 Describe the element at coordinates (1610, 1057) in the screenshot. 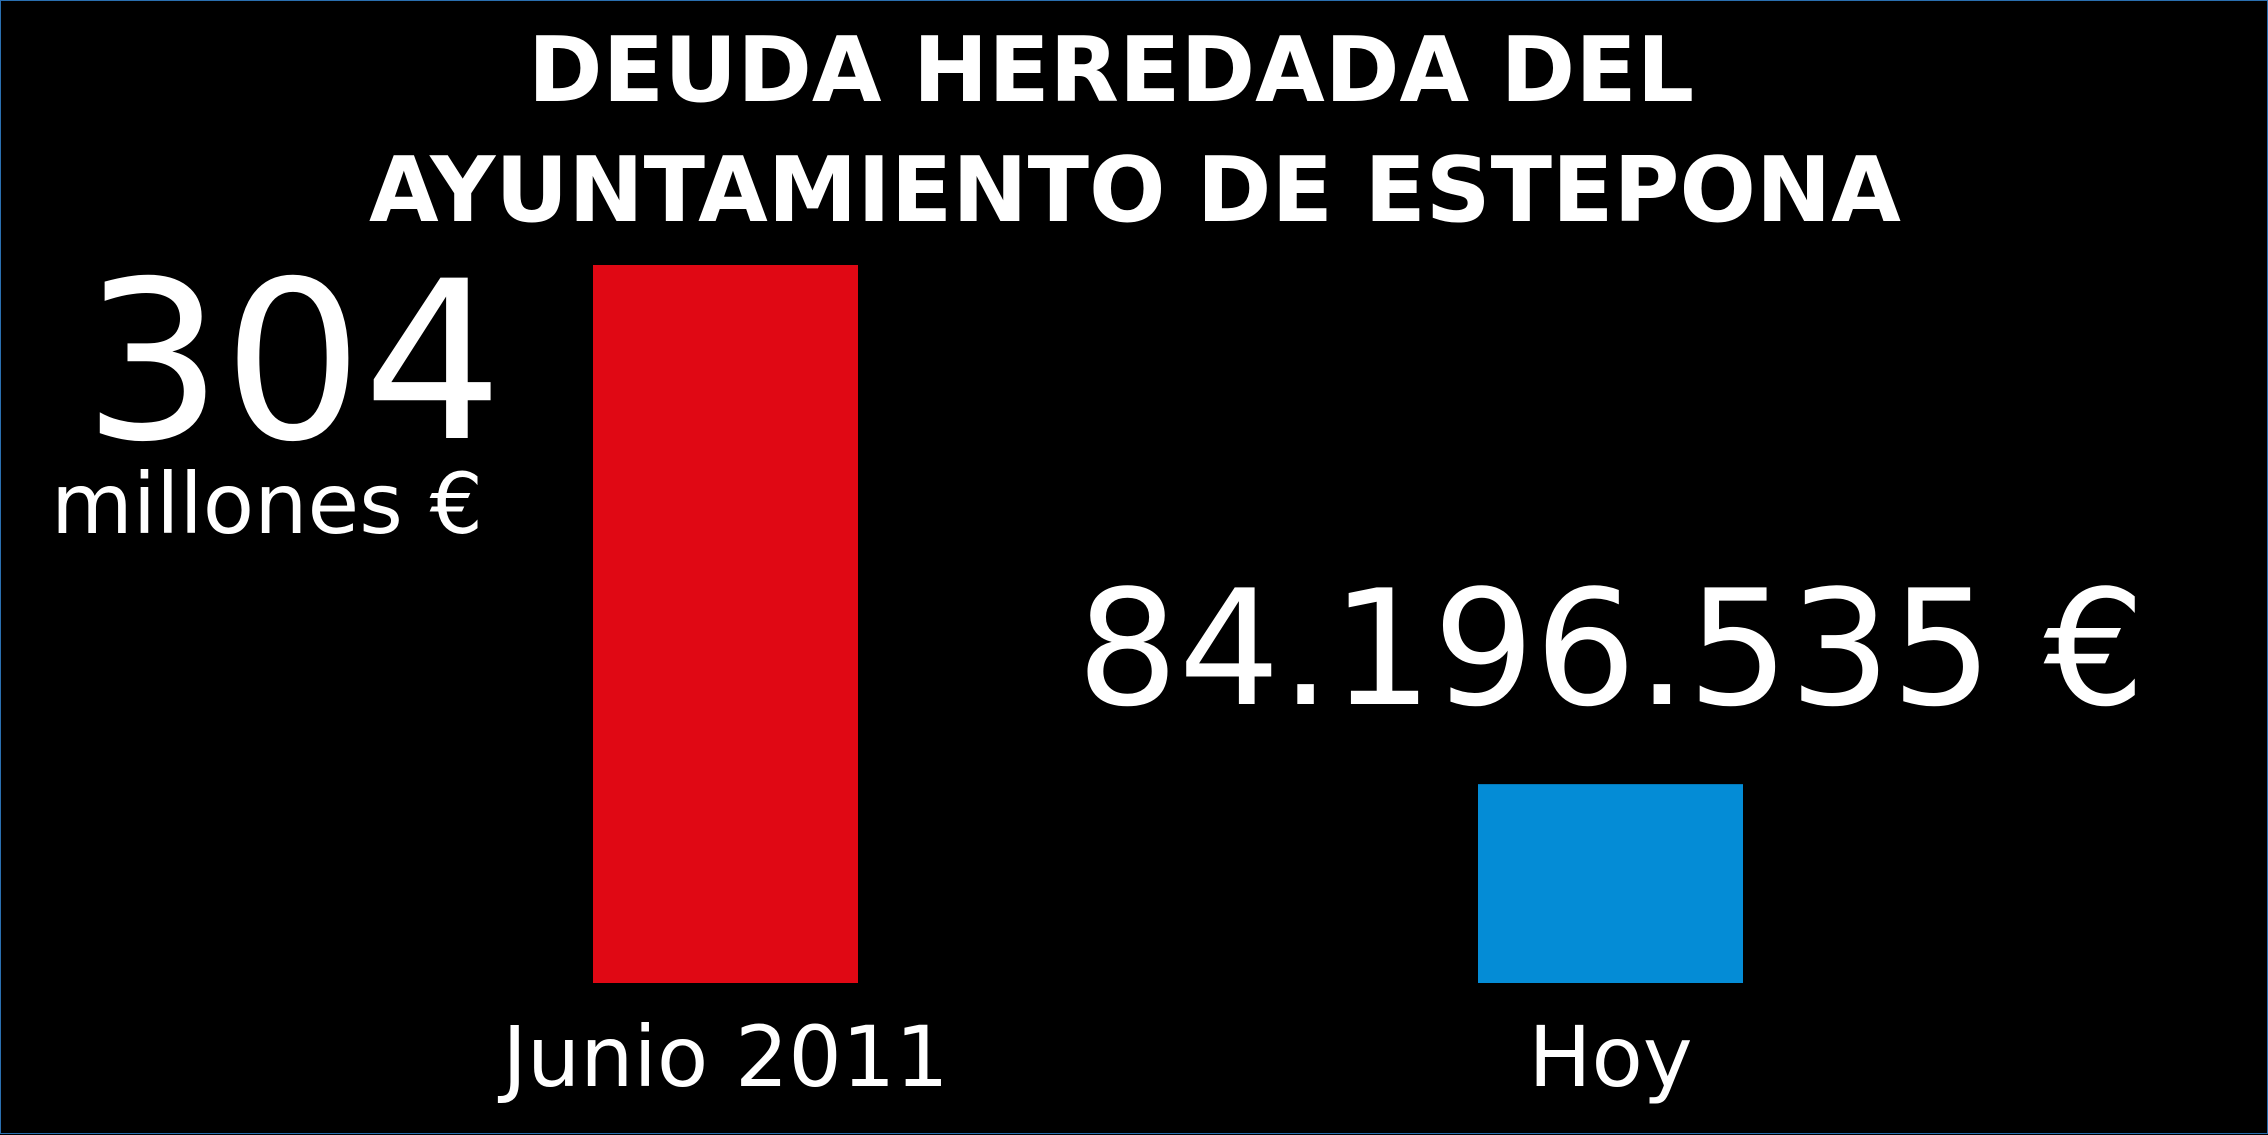

I see `category-label: Hoy` at that location.